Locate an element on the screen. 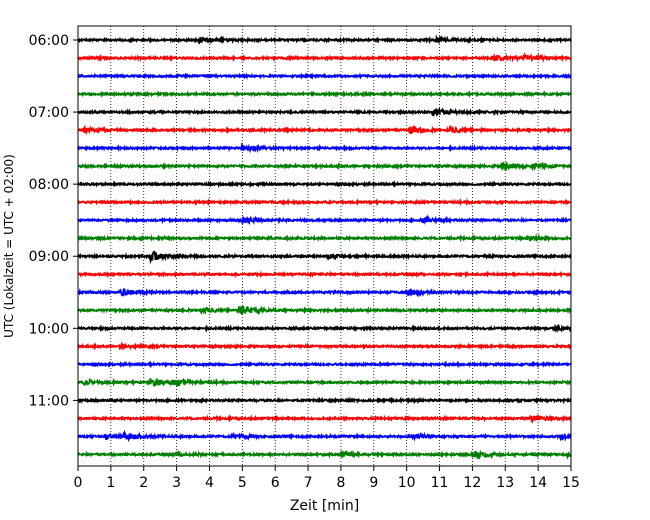 The height and width of the screenshot is (520, 650). x-axis-label: Zeit [min] is located at coordinates (324, 506).